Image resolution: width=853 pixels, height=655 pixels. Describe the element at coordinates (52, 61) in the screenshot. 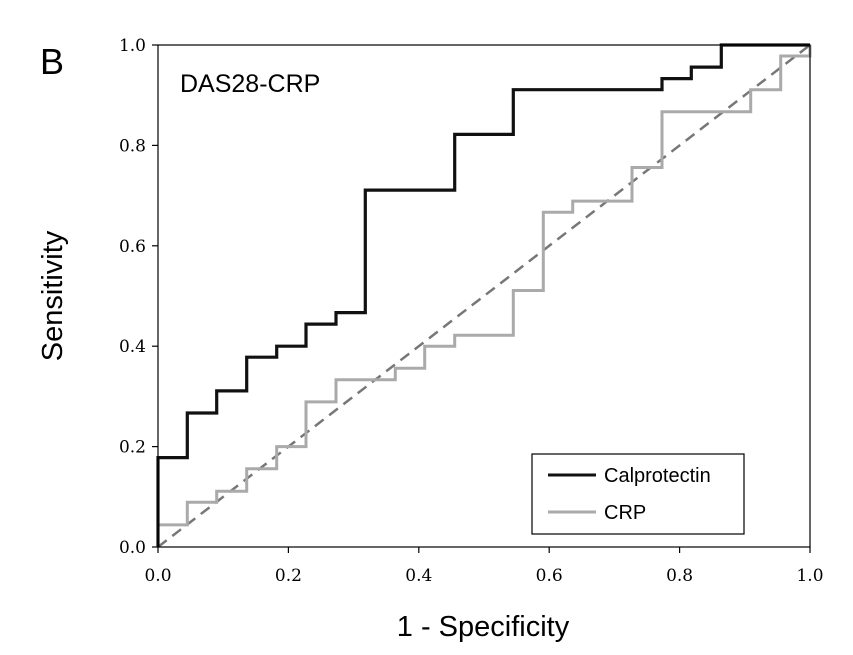

I see `panel-letter: B` at that location.